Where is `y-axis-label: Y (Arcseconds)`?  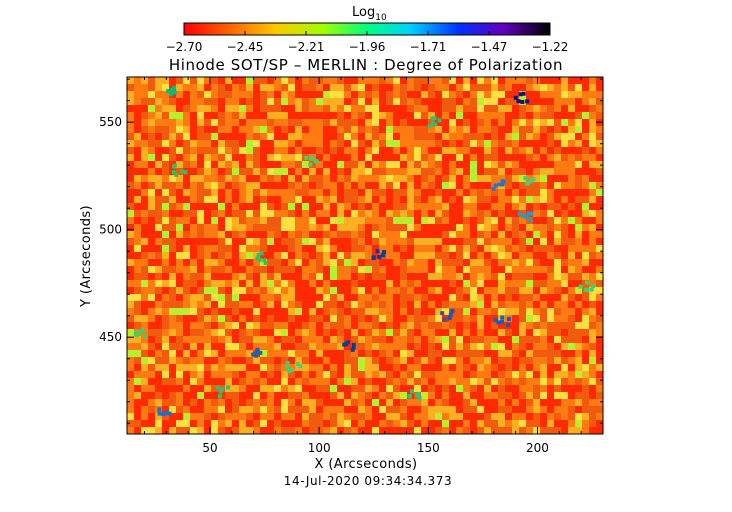
y-axis-label: Y (Arcseconds) is located at coordinates (86, 256).